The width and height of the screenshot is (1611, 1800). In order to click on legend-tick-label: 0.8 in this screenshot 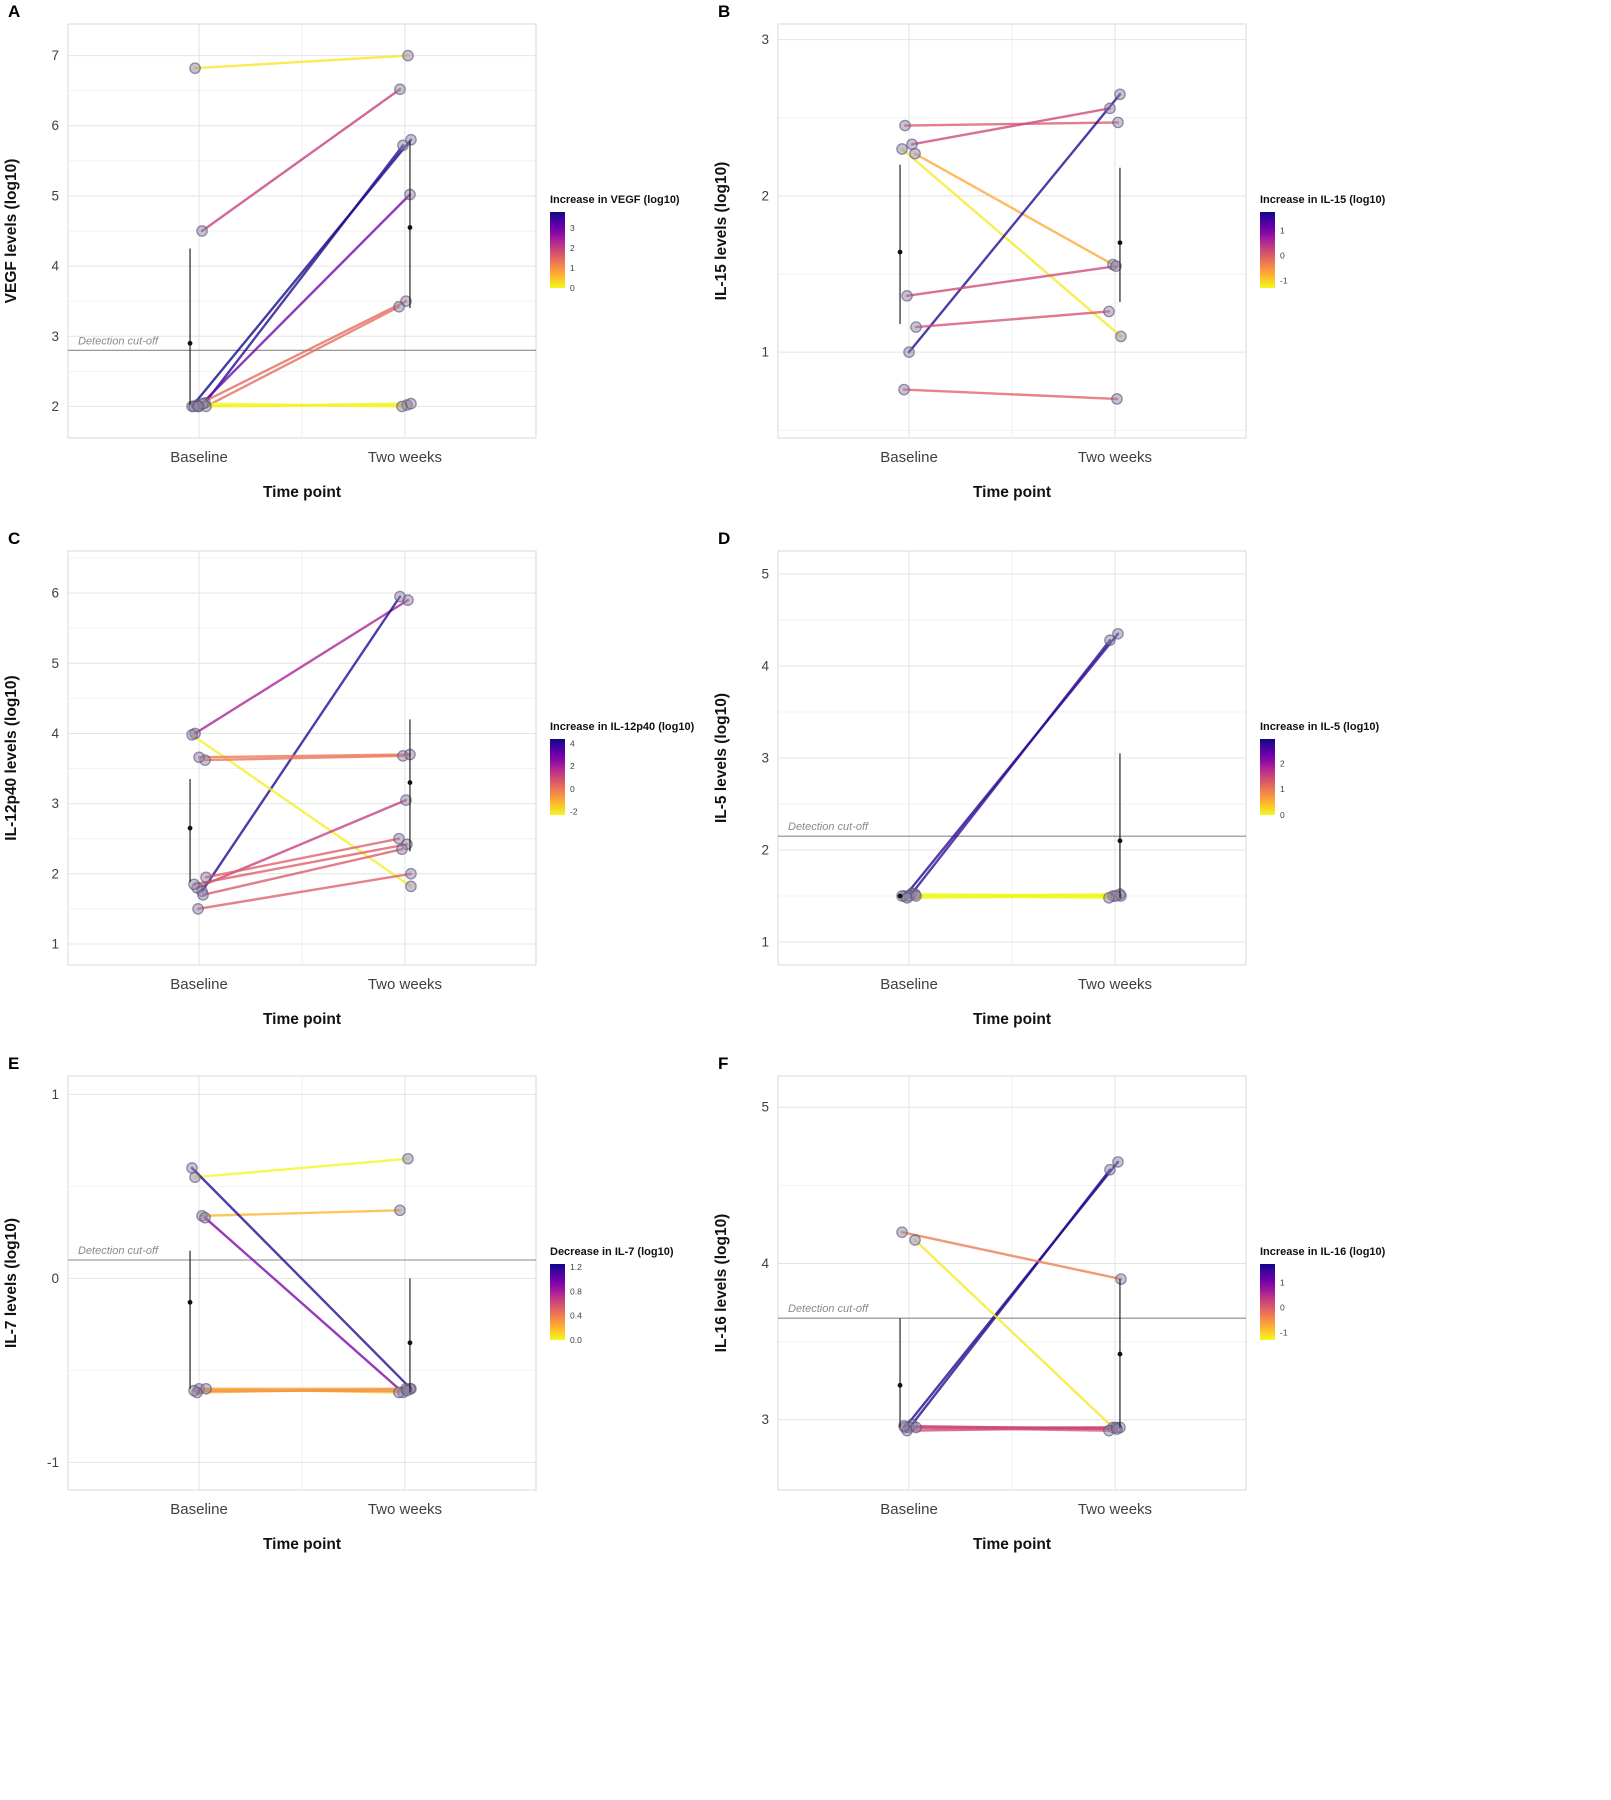, I will do `click(576, 1291)`.